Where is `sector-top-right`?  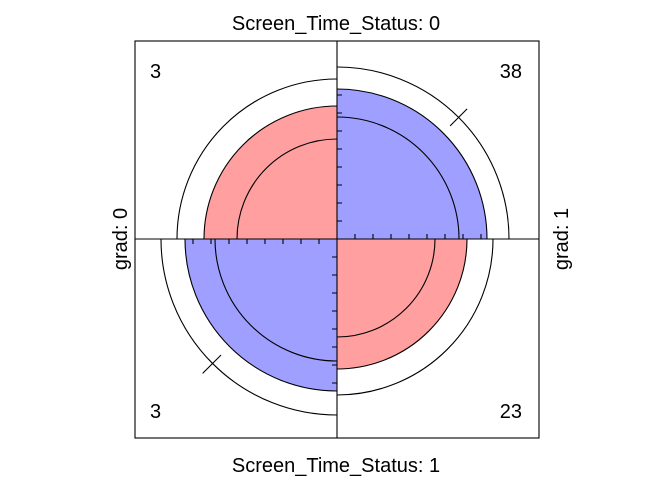
sector-top-right is located at coordinates (412, 164).